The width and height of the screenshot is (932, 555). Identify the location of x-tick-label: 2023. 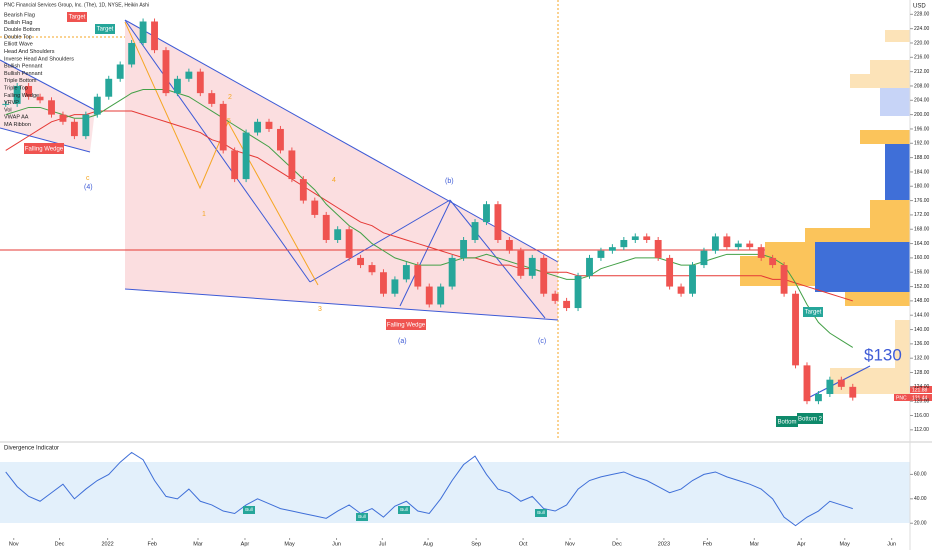
(664, 544).